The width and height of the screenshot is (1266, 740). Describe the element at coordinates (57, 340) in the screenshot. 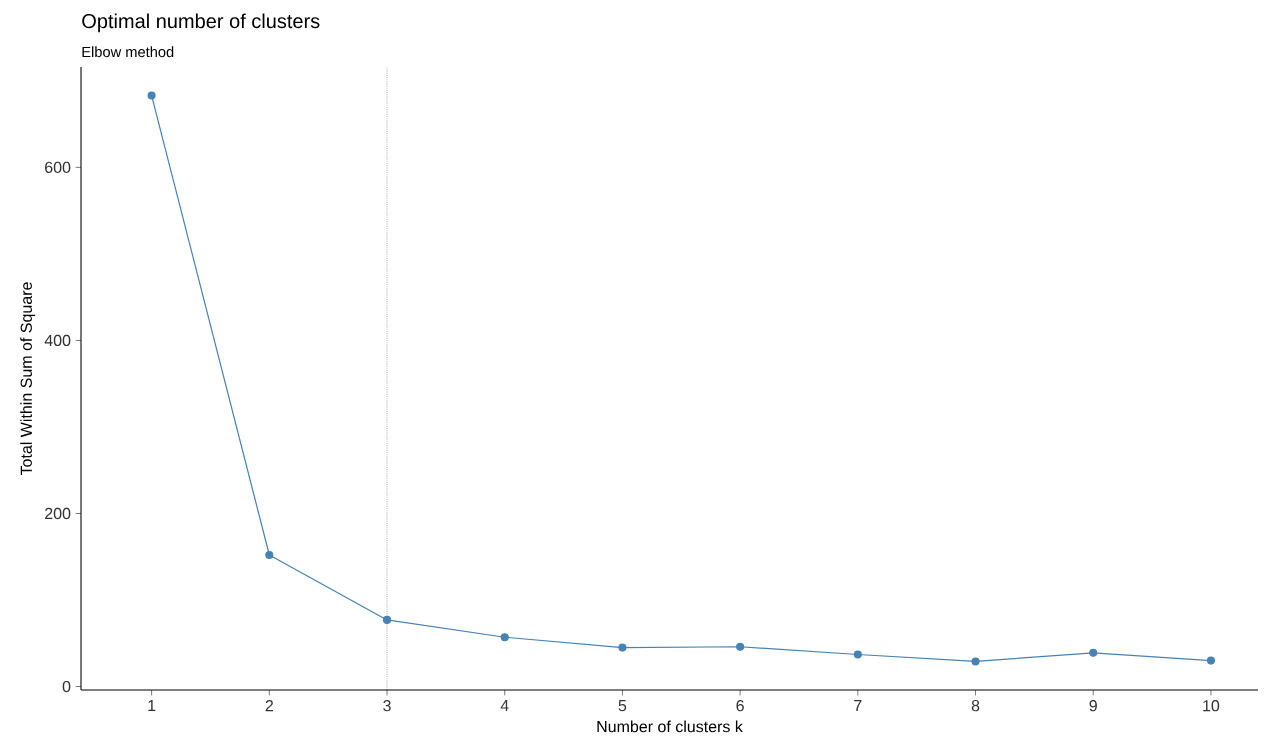

I see `y-tick-label: 400` at that location.